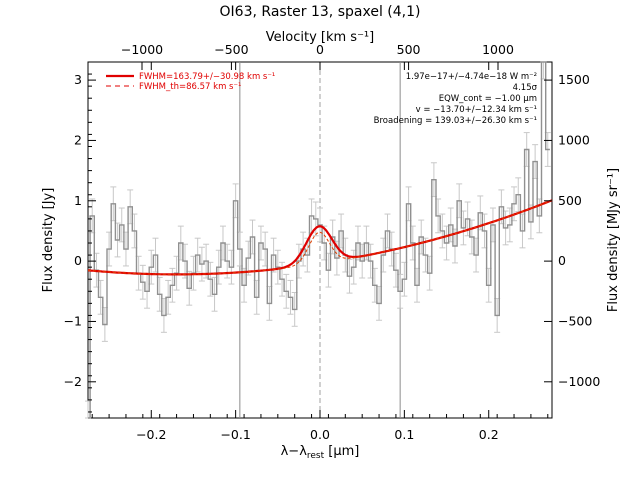 Image resolution: width=640 pixels, height=480 pixels. What do you see at coordinates (78, 260) in the screenshot?
I see `y-tick-label: 0` at bounding box center [78, 260].